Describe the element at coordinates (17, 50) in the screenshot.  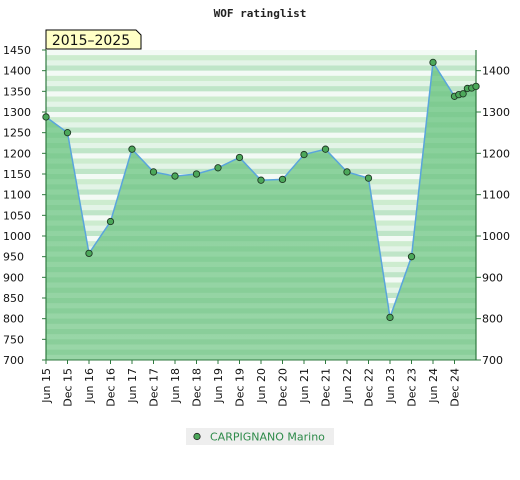
I see `y-left-tick-label: 1450` at that location.